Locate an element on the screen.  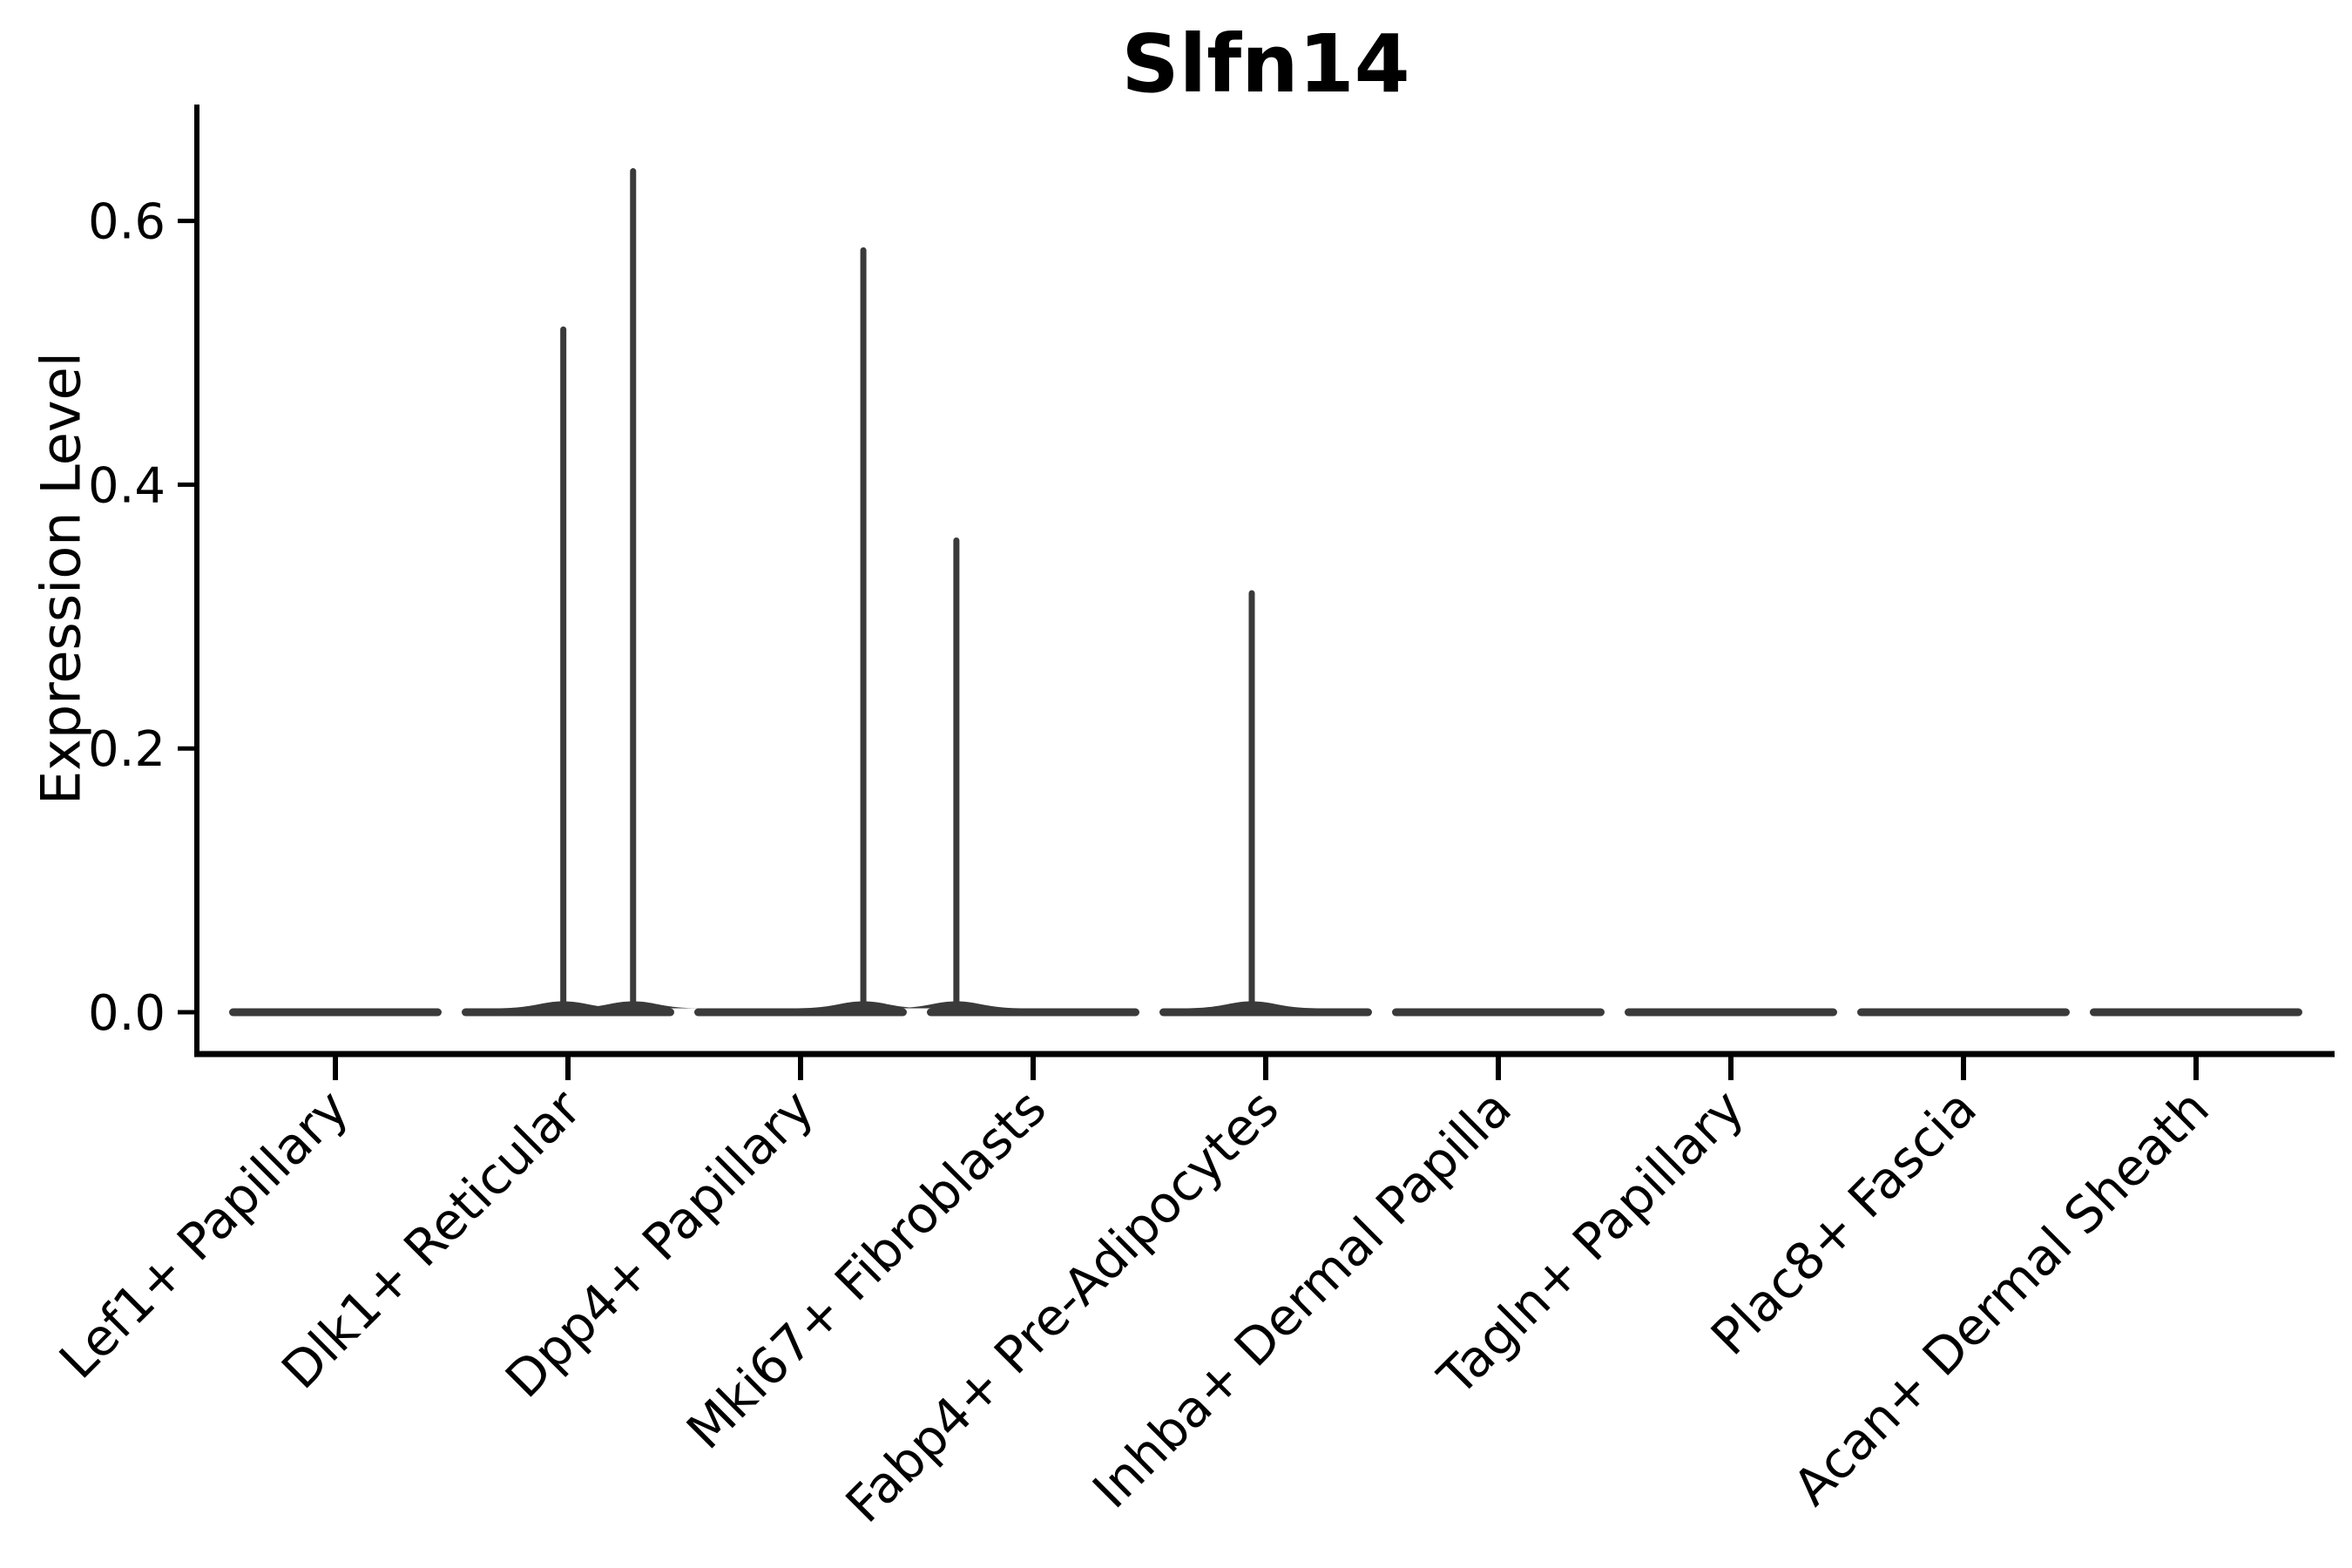
y-tick-label: 0.0 is located at coordinates (127, 1014).